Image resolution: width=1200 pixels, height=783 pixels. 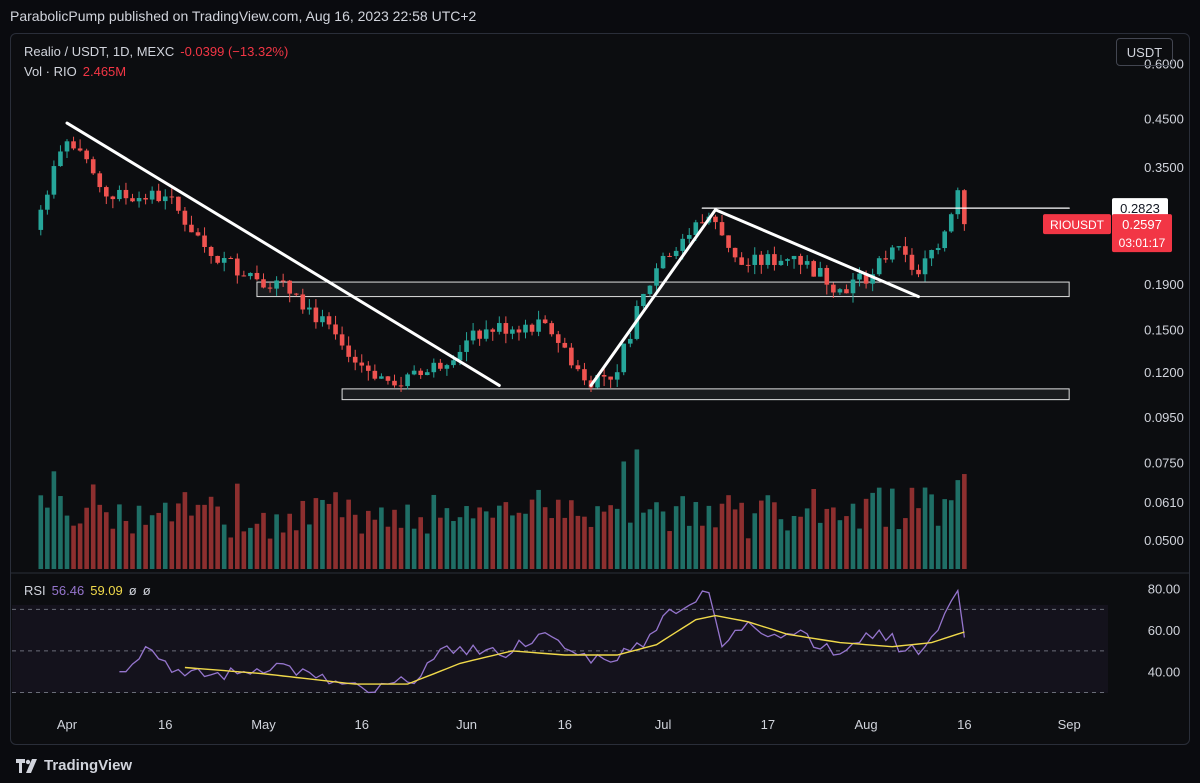 What do you see at coordinates (1164, 167) in the screenshot?
I see `price-tick-label: 0.3500` at bounding box center [1164, 167].